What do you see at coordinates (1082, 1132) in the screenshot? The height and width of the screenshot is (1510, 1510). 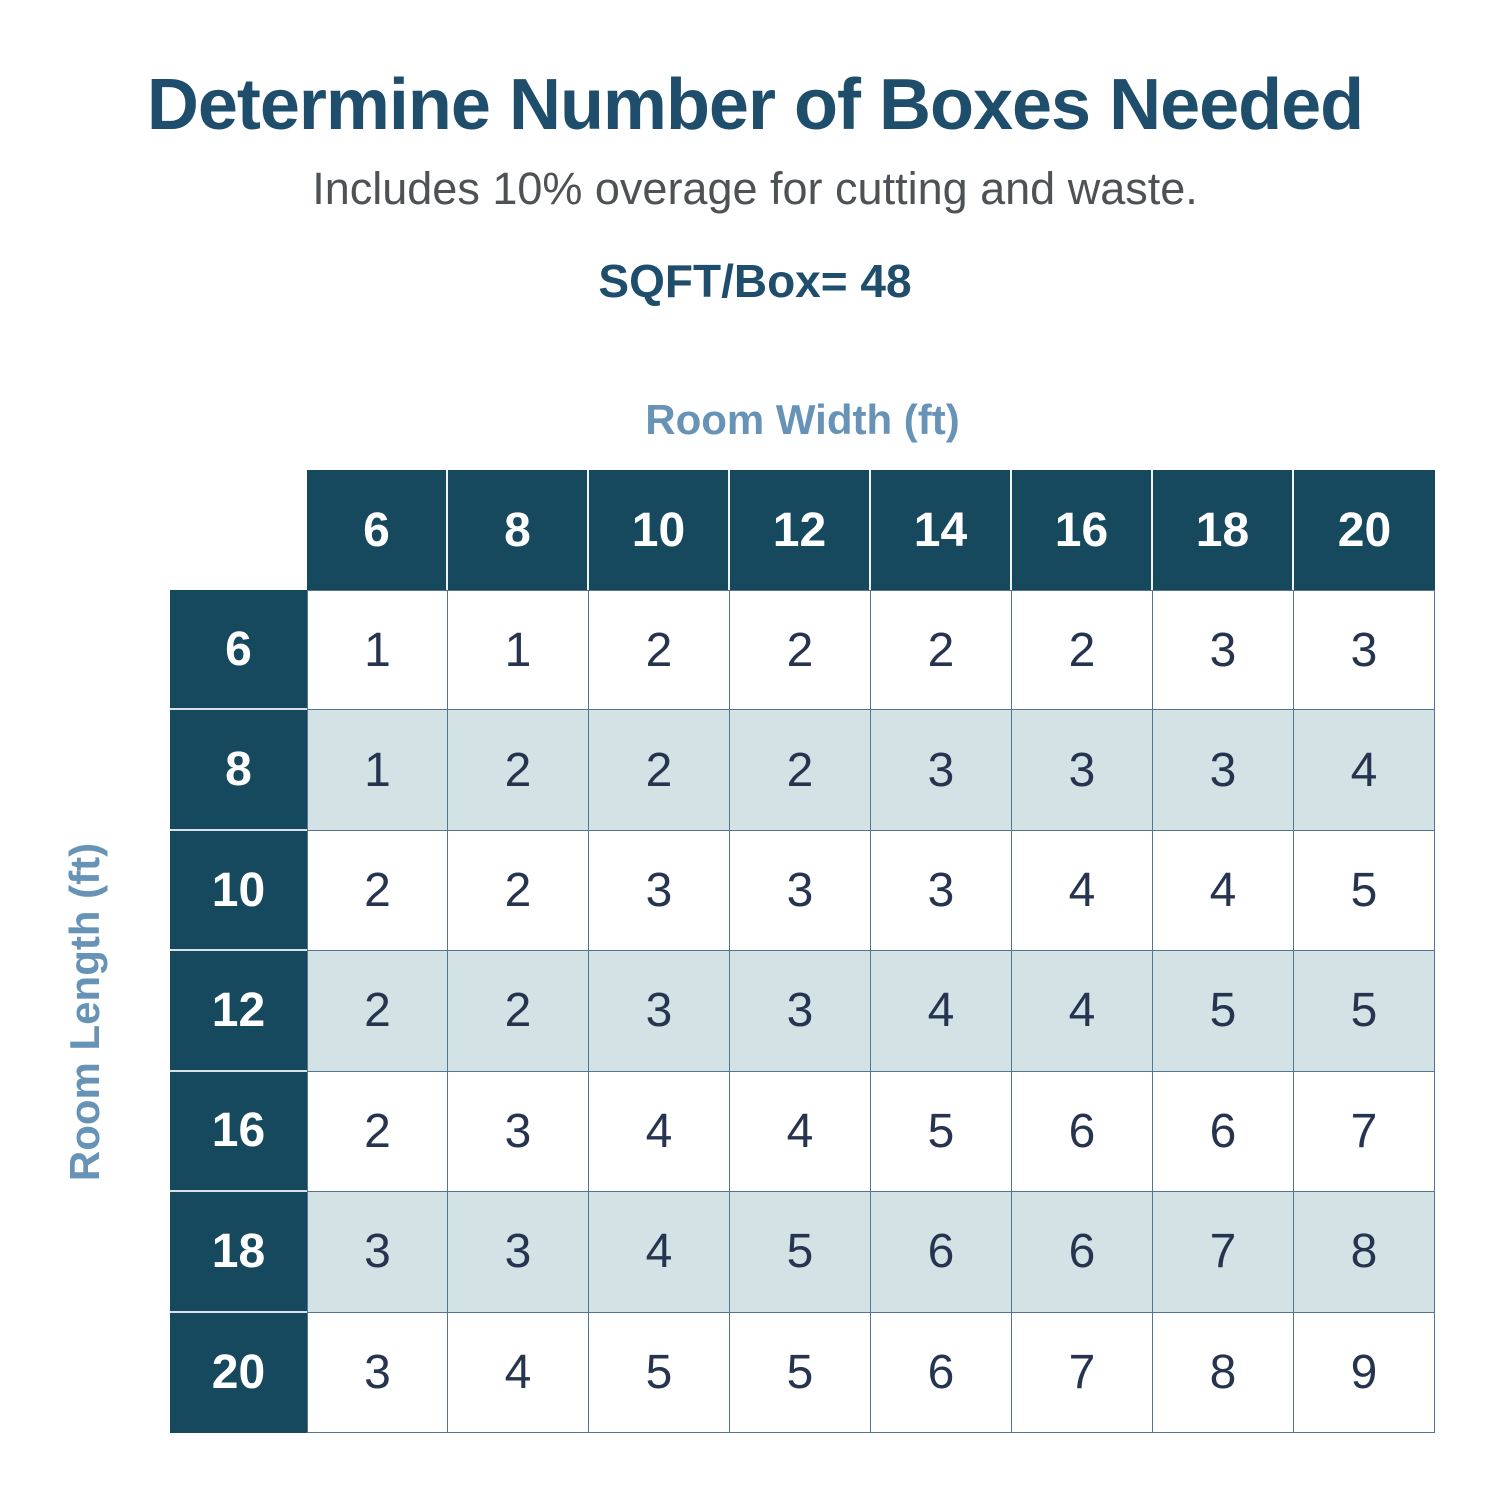 I see `table-cell-l16-w16: 6` at bounding box center [1082, 1132].